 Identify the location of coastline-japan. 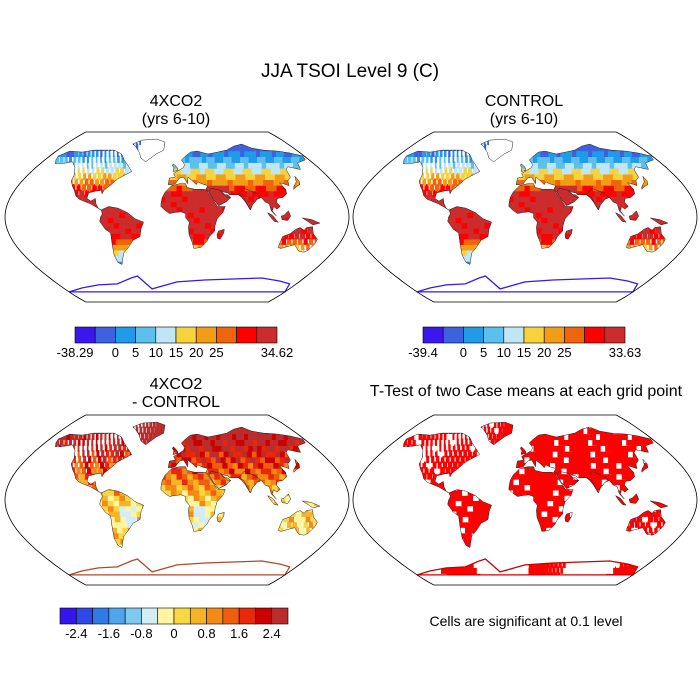
(297, 183).